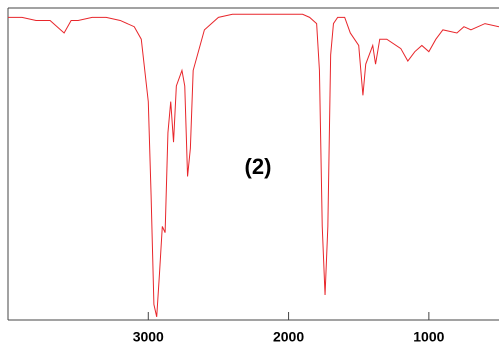  What do you see at coordinates (258, 166) in the screenshot?
I see `annotation: (2)` at bounding box center [258, 166].